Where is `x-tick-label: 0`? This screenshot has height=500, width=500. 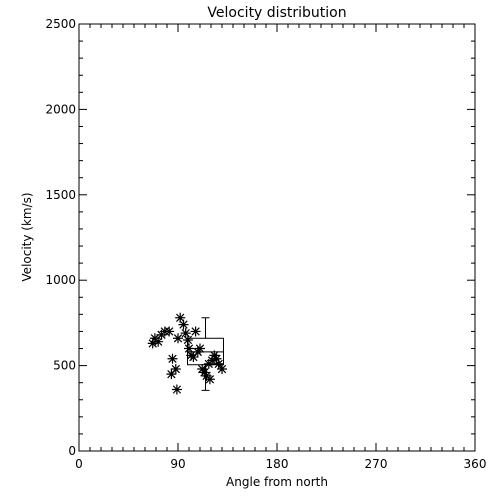
x-tick-label: 0 is located at coordinates (79, 464).